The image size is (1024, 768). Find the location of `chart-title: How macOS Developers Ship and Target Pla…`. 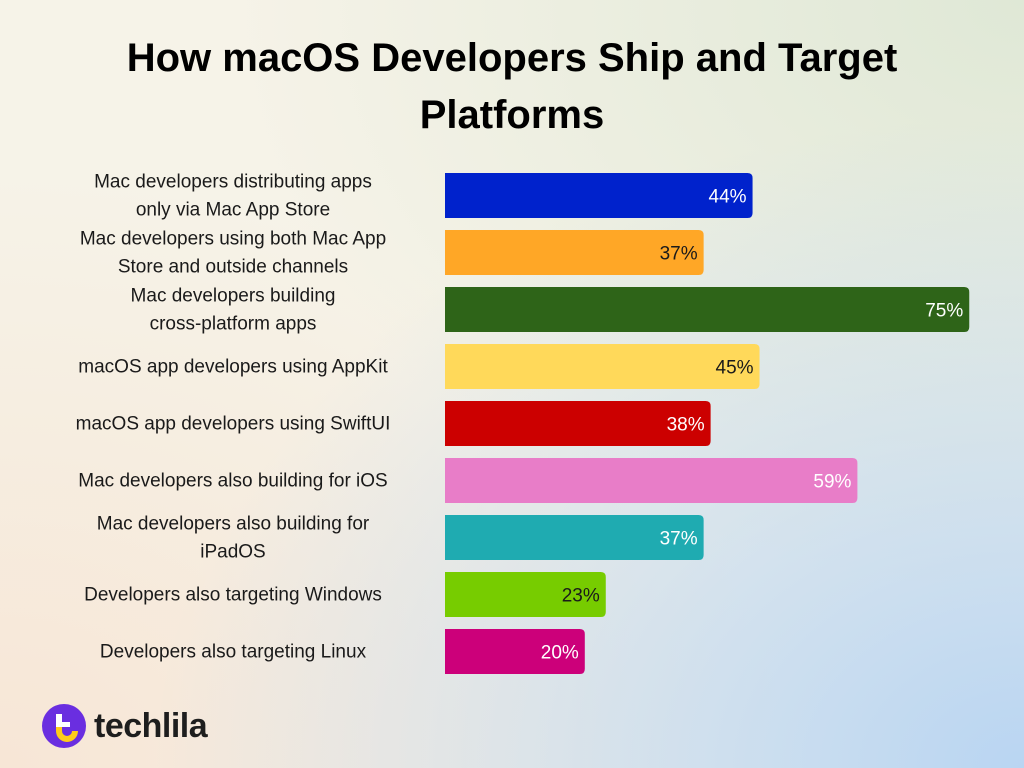

chart-title: How macOS Developers Ship and Target Pla… is located at coordinates (512, 86).